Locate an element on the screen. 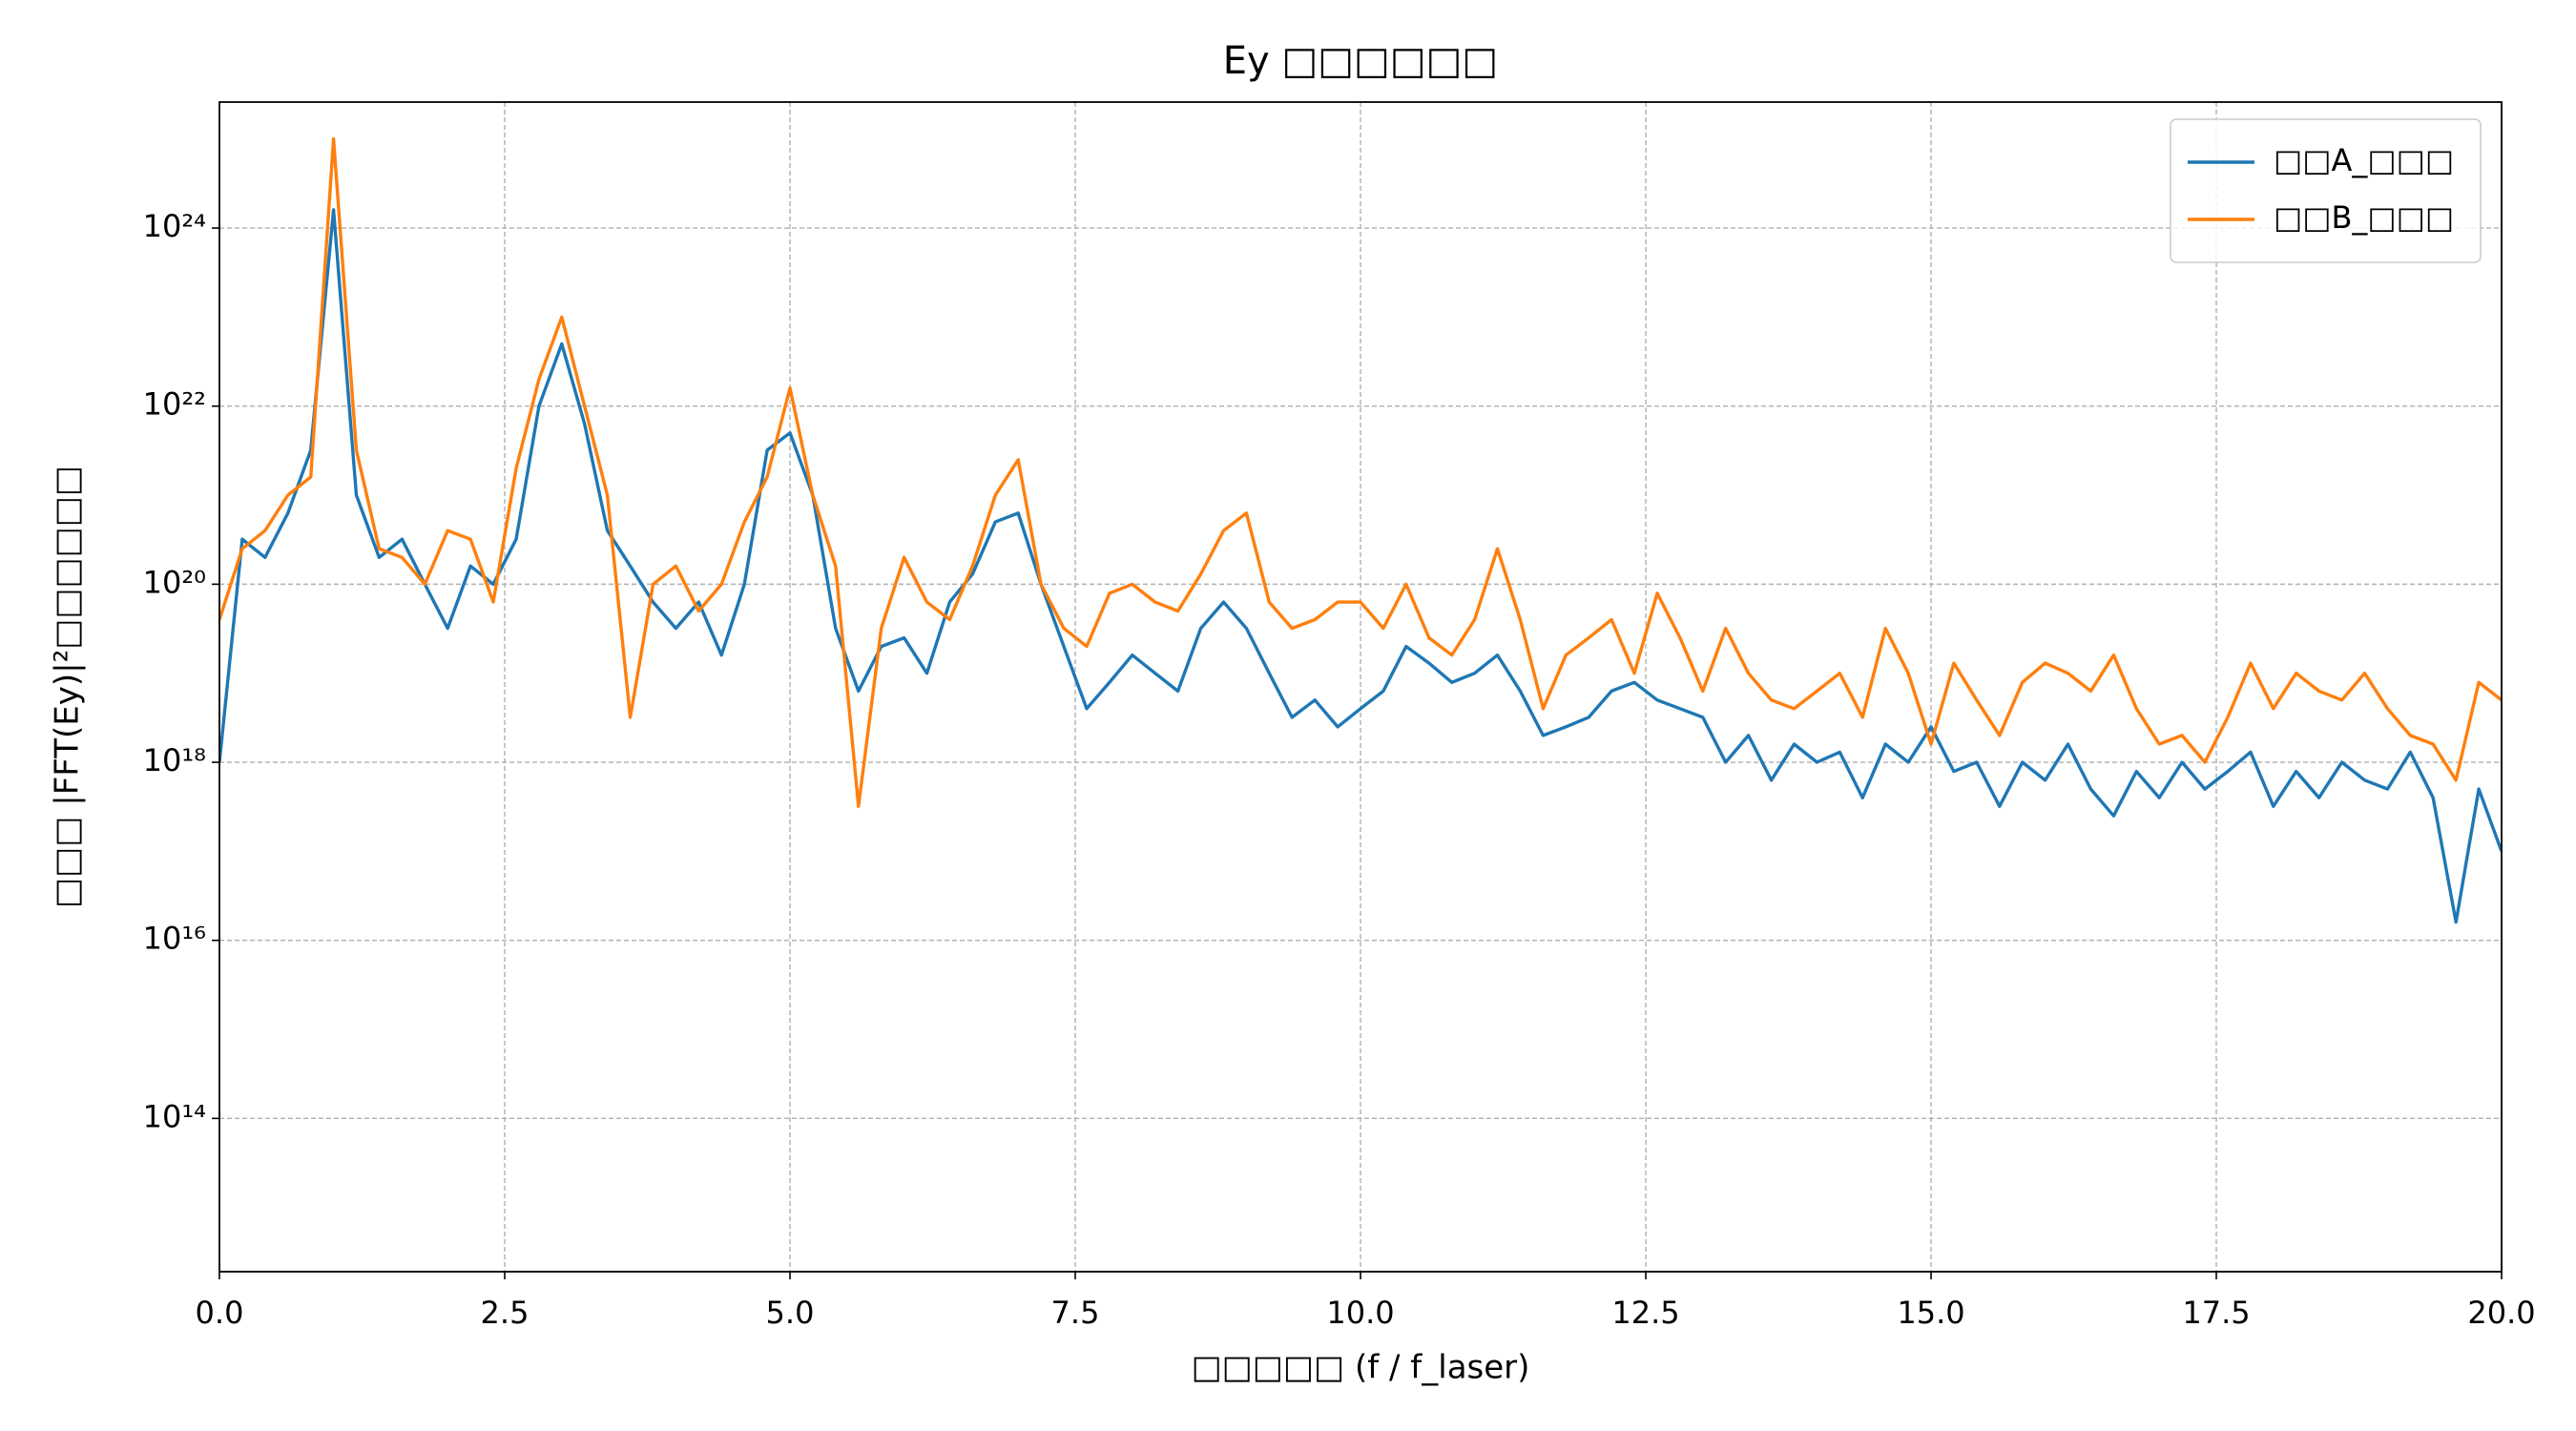  x-tick-label: 20.0 is located at coordinates (2501, 1313).